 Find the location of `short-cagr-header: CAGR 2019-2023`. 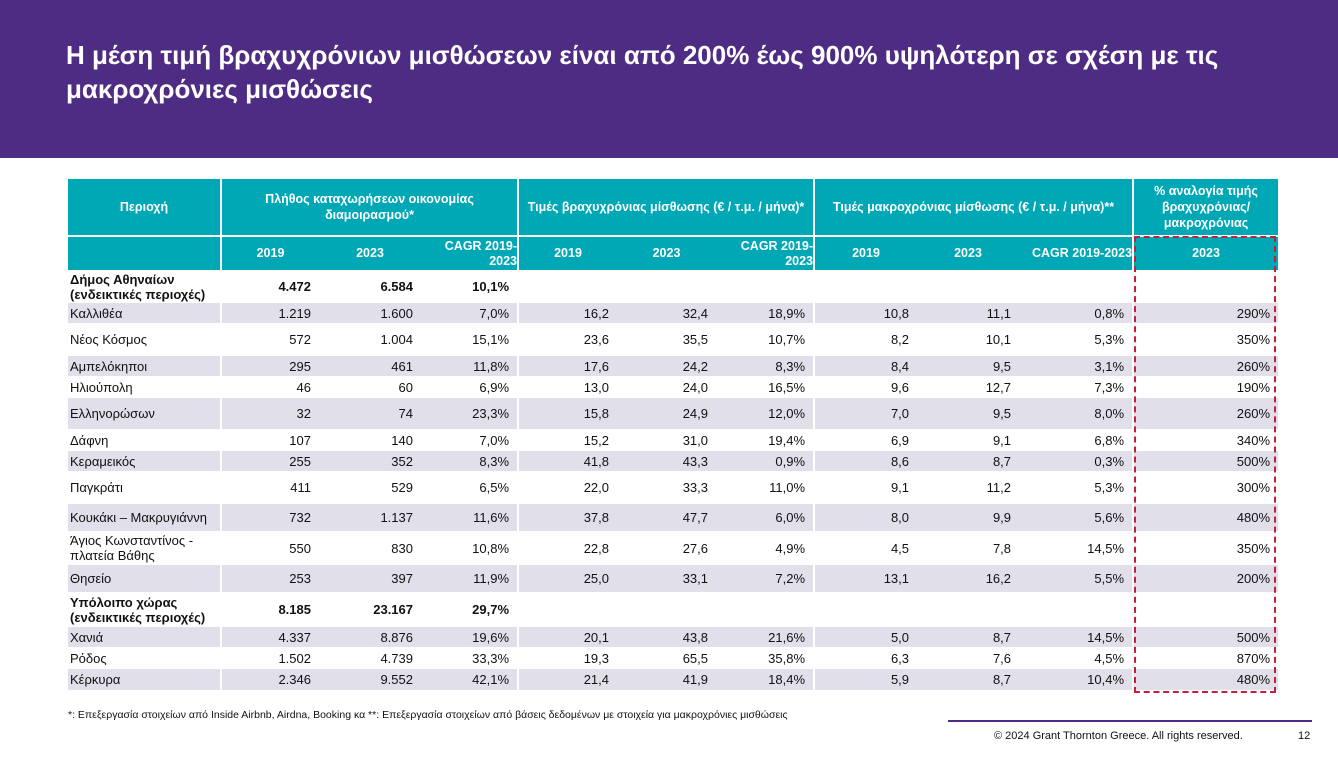

short-cagr-header: CAGR 2019-2023 is located at coordinates (765, 253).